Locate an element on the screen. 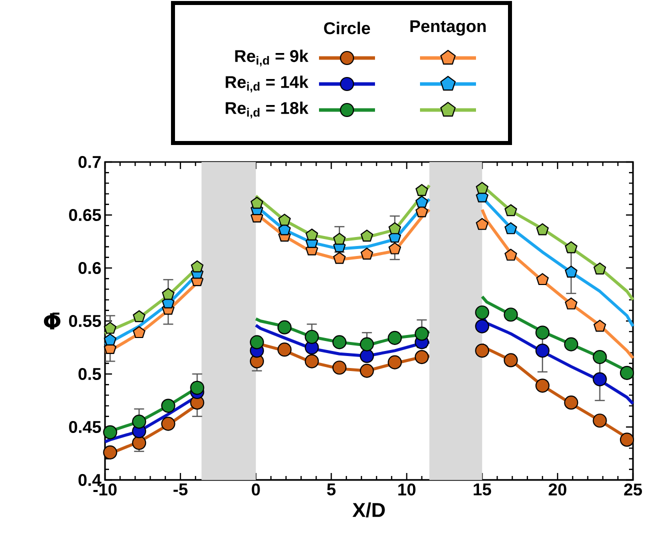  y-axis-title: Φ̄ is located at coordinates (52, 321).